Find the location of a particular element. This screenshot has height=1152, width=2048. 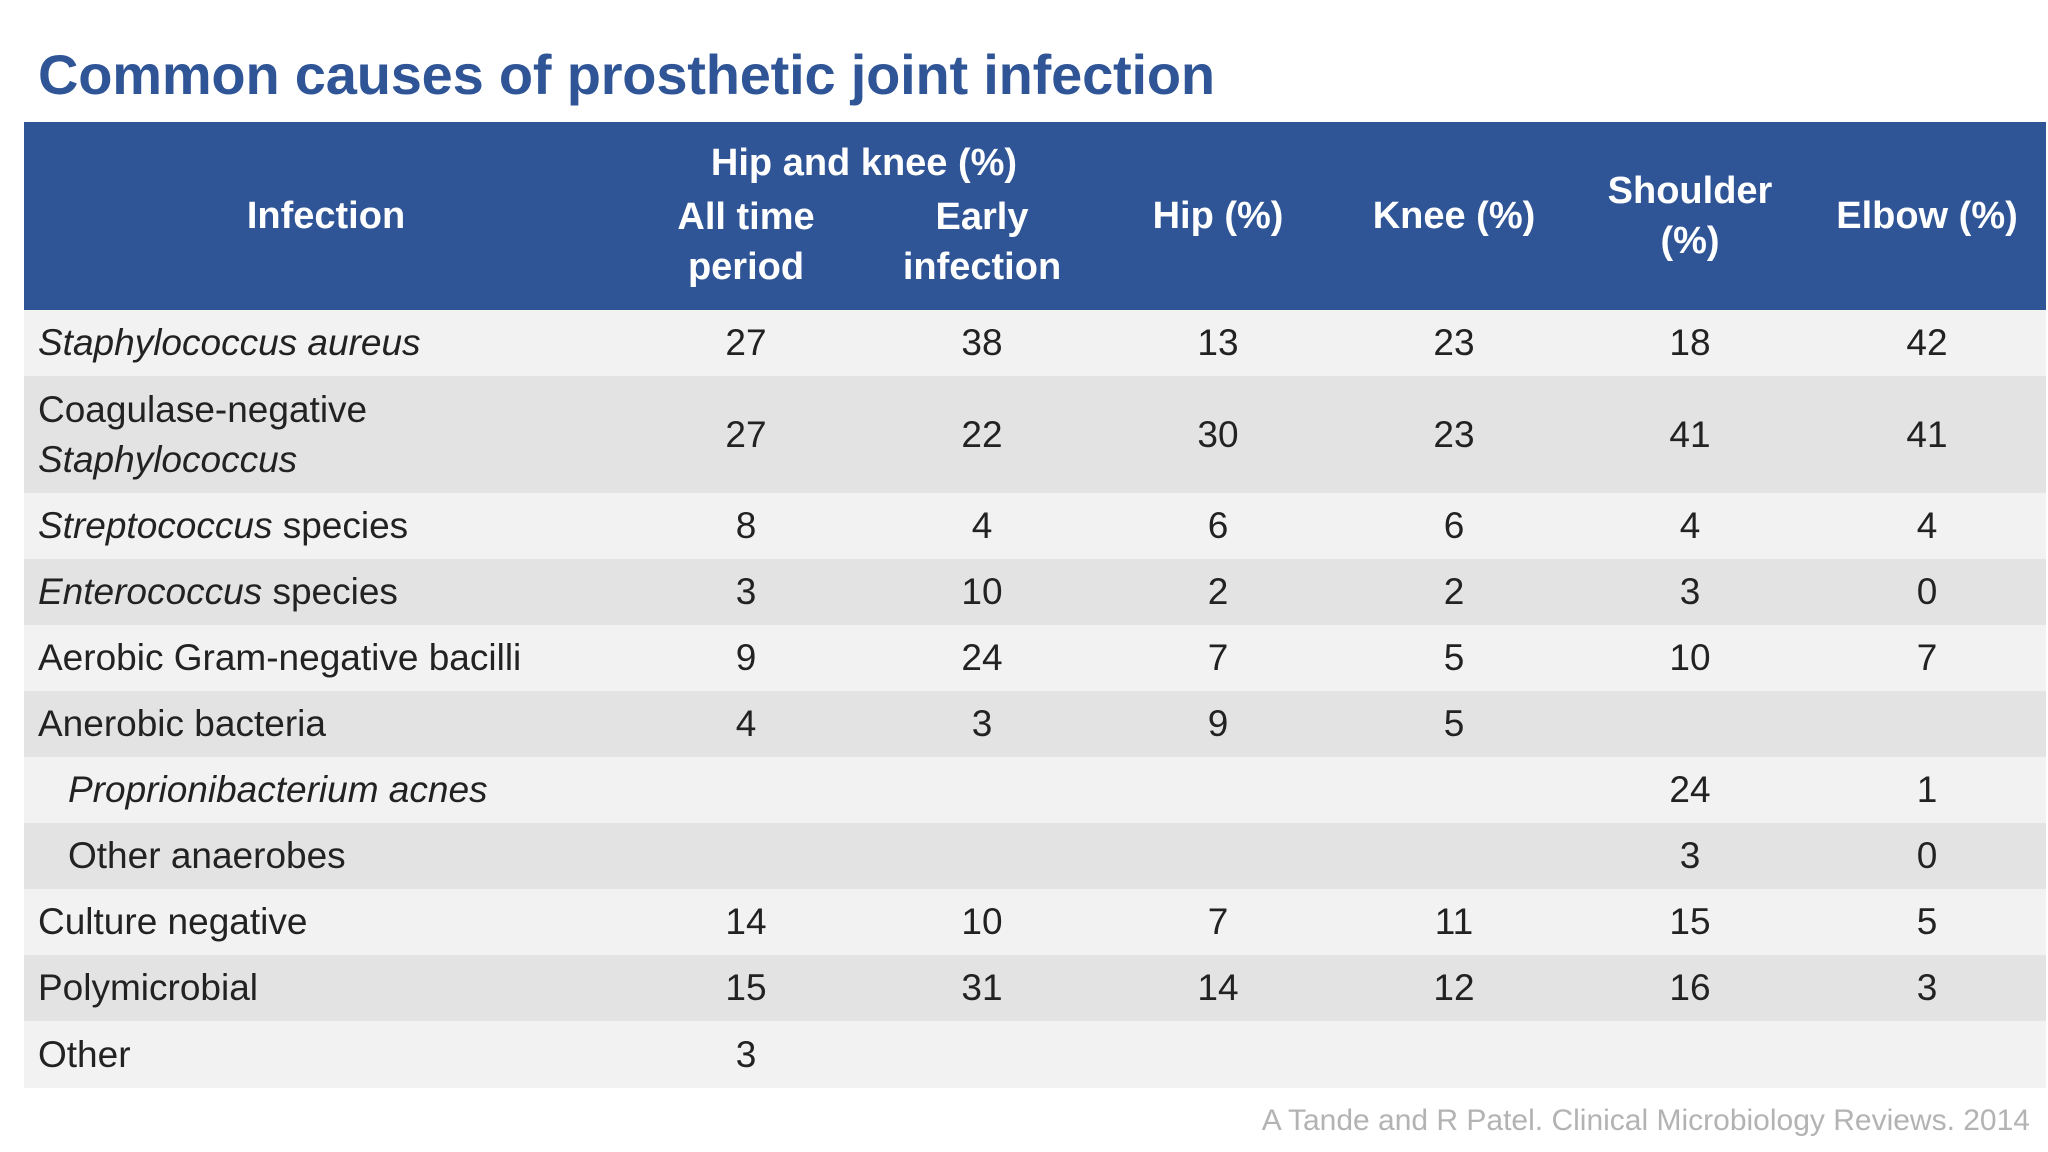

header-early-line2: infection is located at coordinates (982, 267).